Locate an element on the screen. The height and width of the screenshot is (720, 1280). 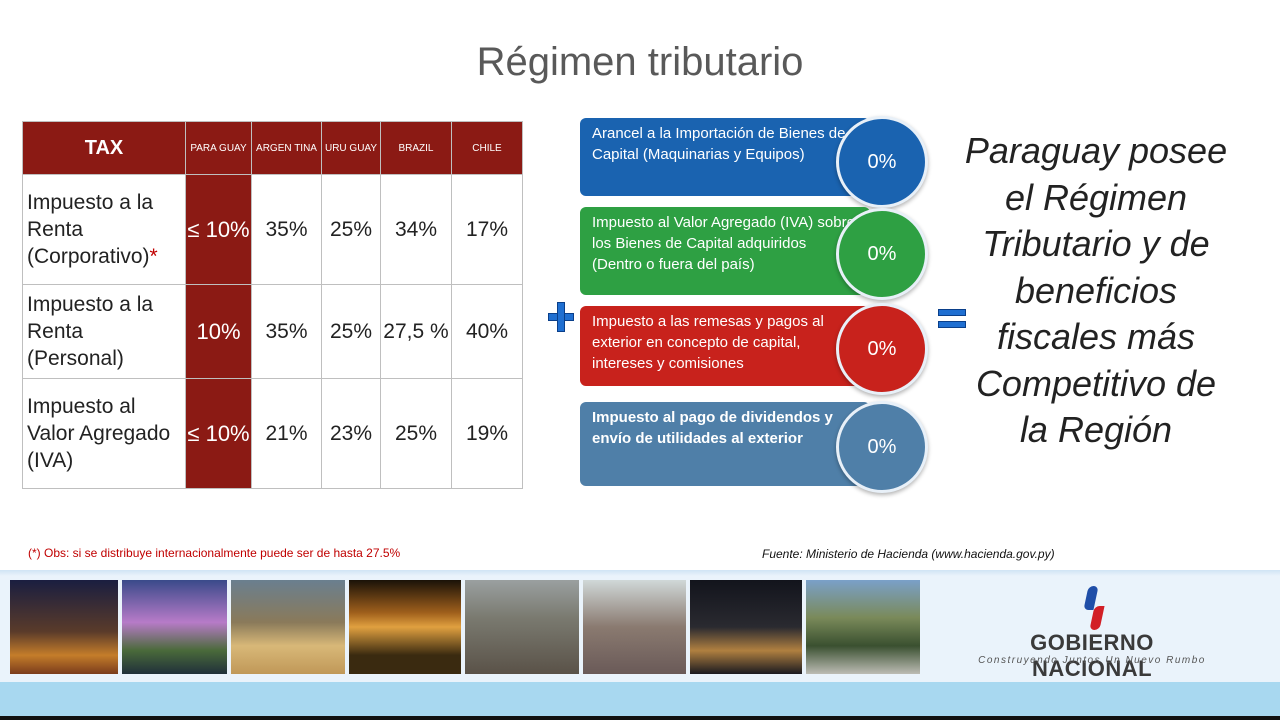
row-label: Impuesto al Valor Agregado (IVA) is located at coordinates (104, 433).